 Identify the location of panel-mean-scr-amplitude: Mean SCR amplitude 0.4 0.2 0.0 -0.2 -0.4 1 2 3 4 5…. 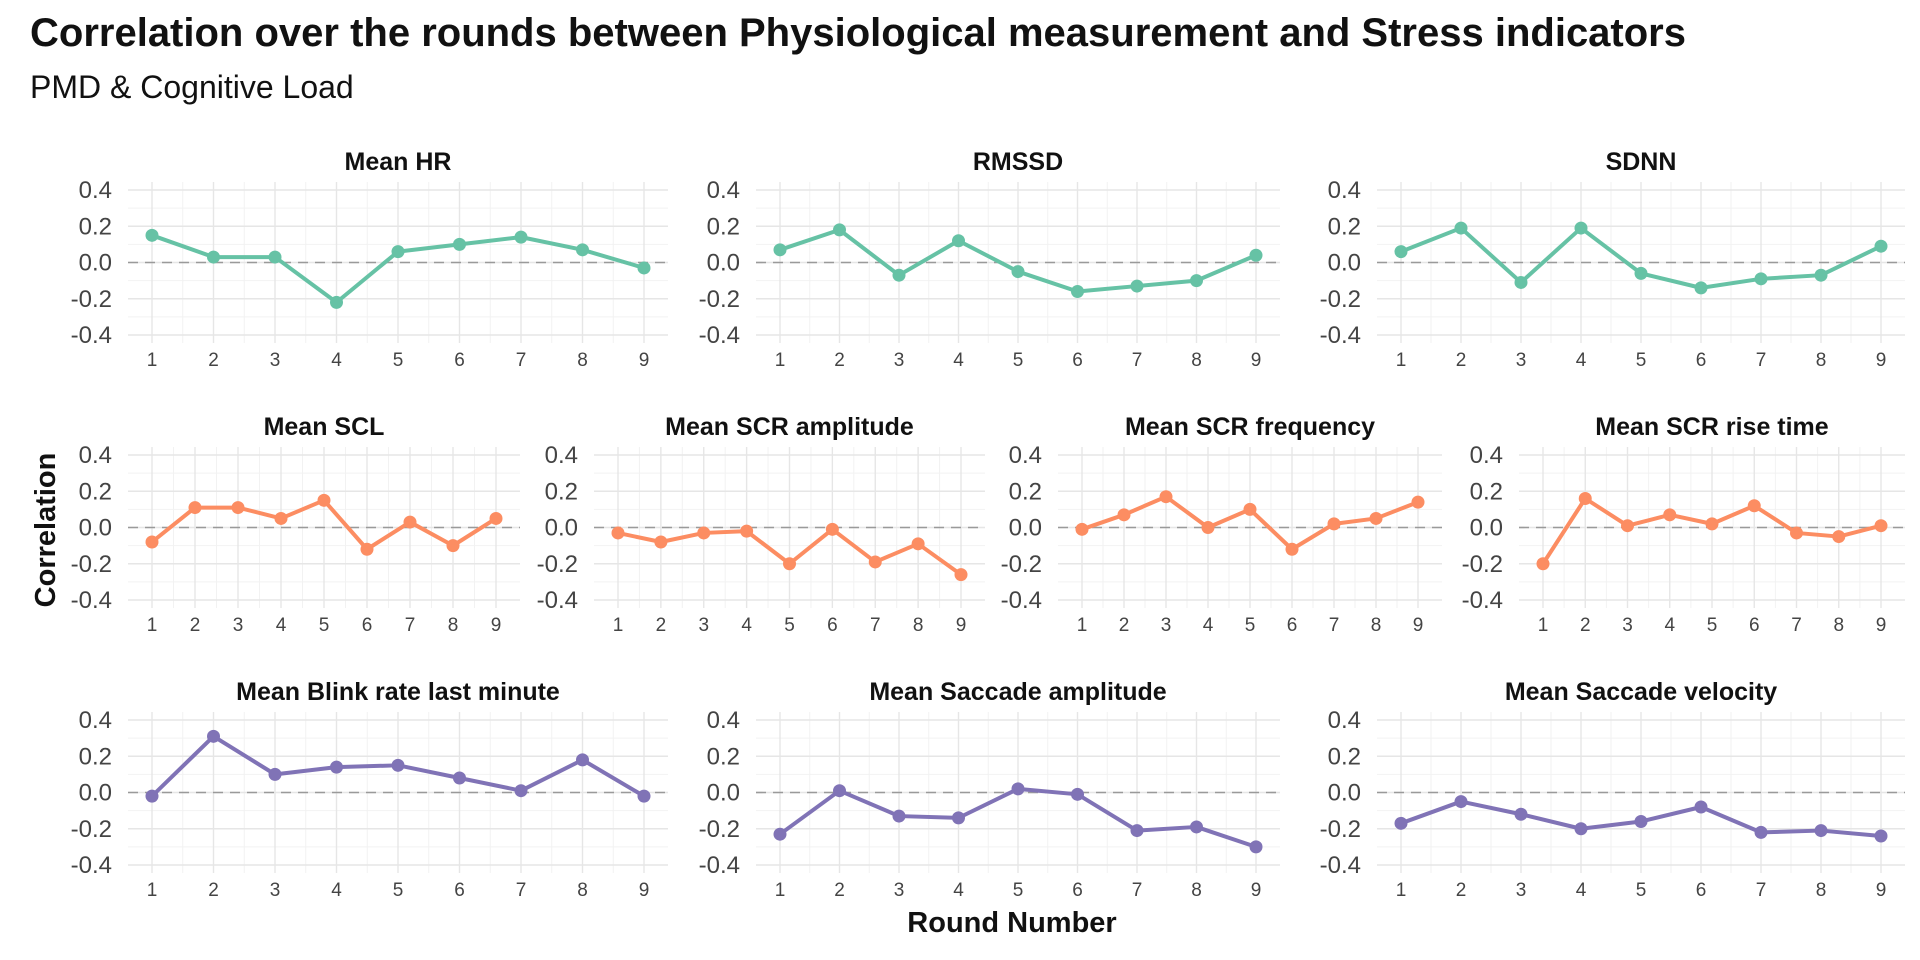
(761, 524).